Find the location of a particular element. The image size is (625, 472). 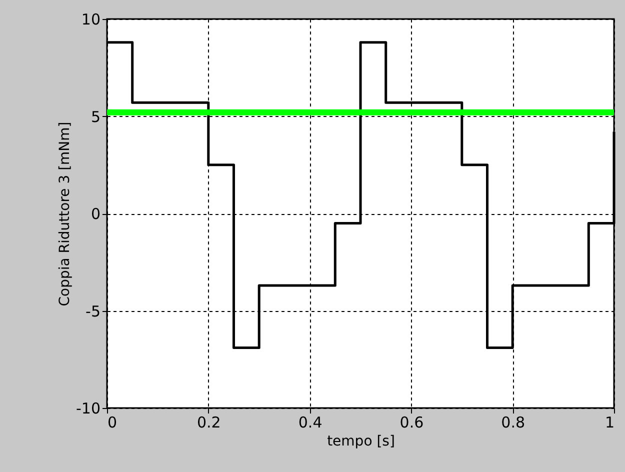

y-tick-label: 10 is located at coordinates (90, 19).